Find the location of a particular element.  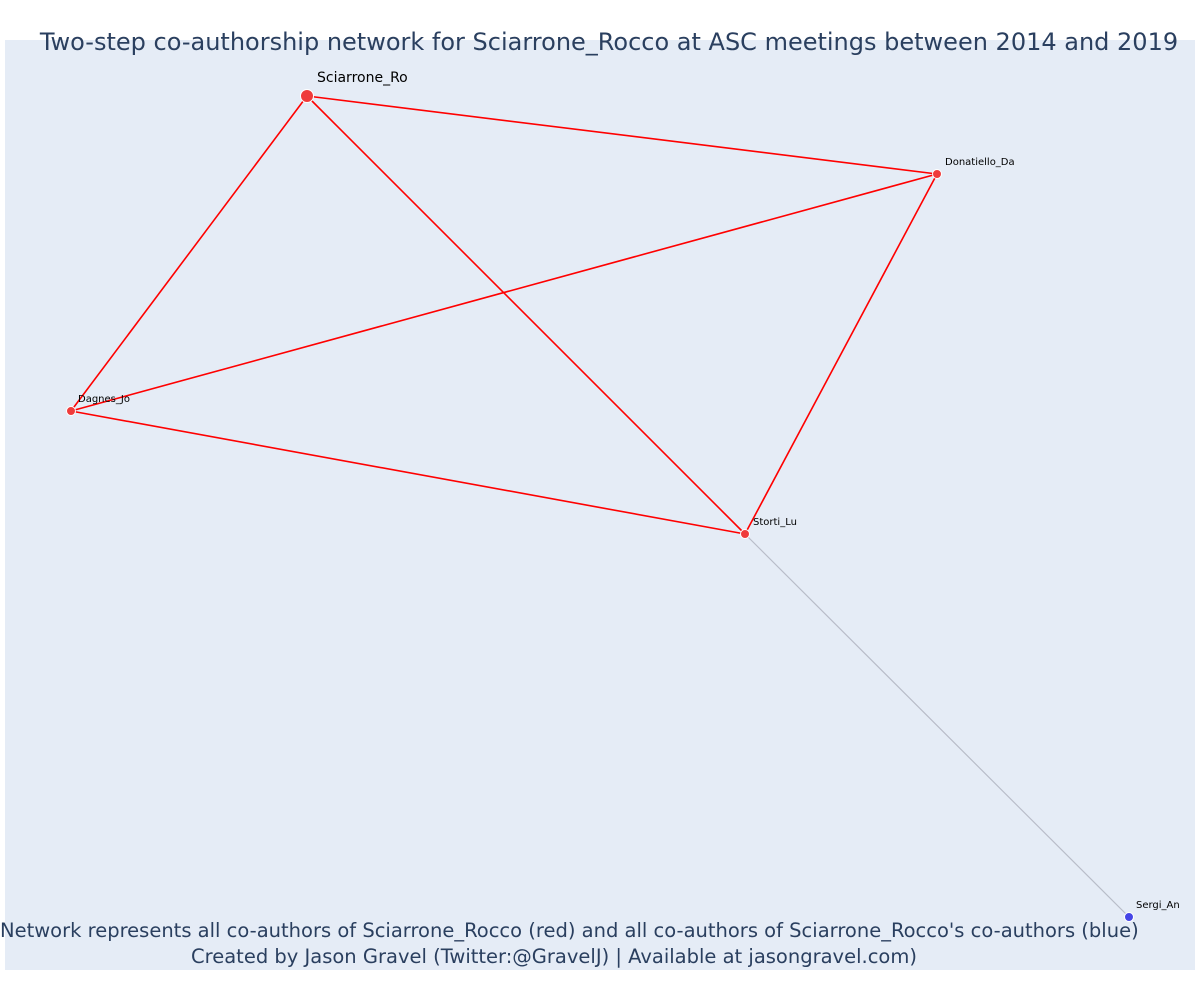

node-Dagnes_Jo is located at coordinates (71, 411).